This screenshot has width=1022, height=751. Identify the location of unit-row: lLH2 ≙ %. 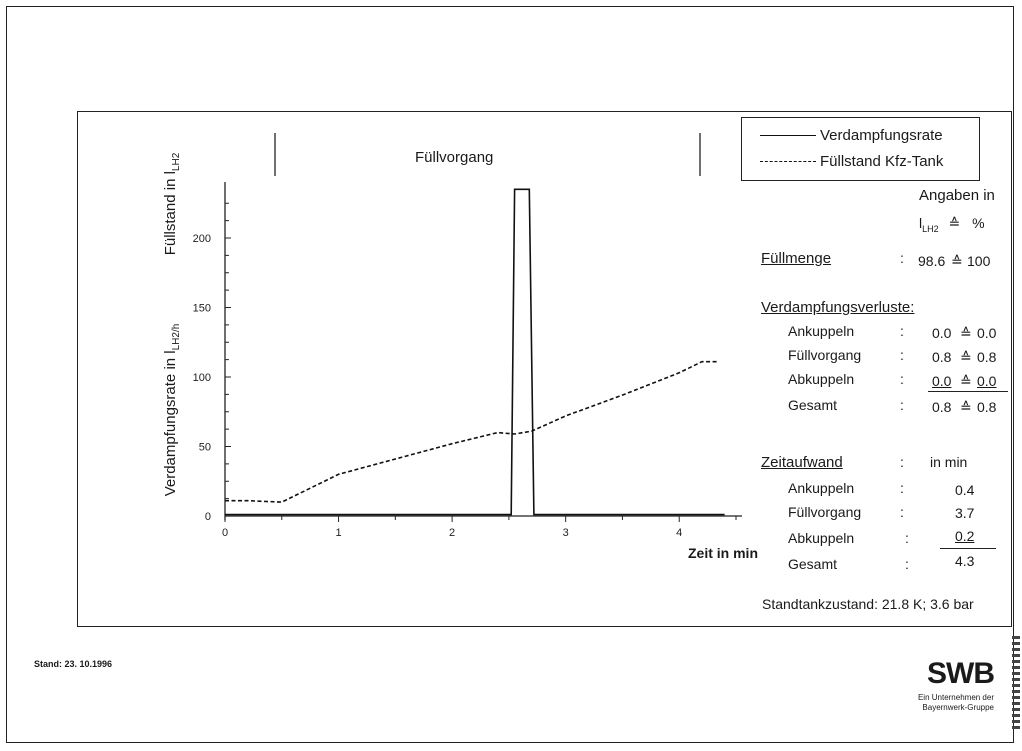
(952, 224).